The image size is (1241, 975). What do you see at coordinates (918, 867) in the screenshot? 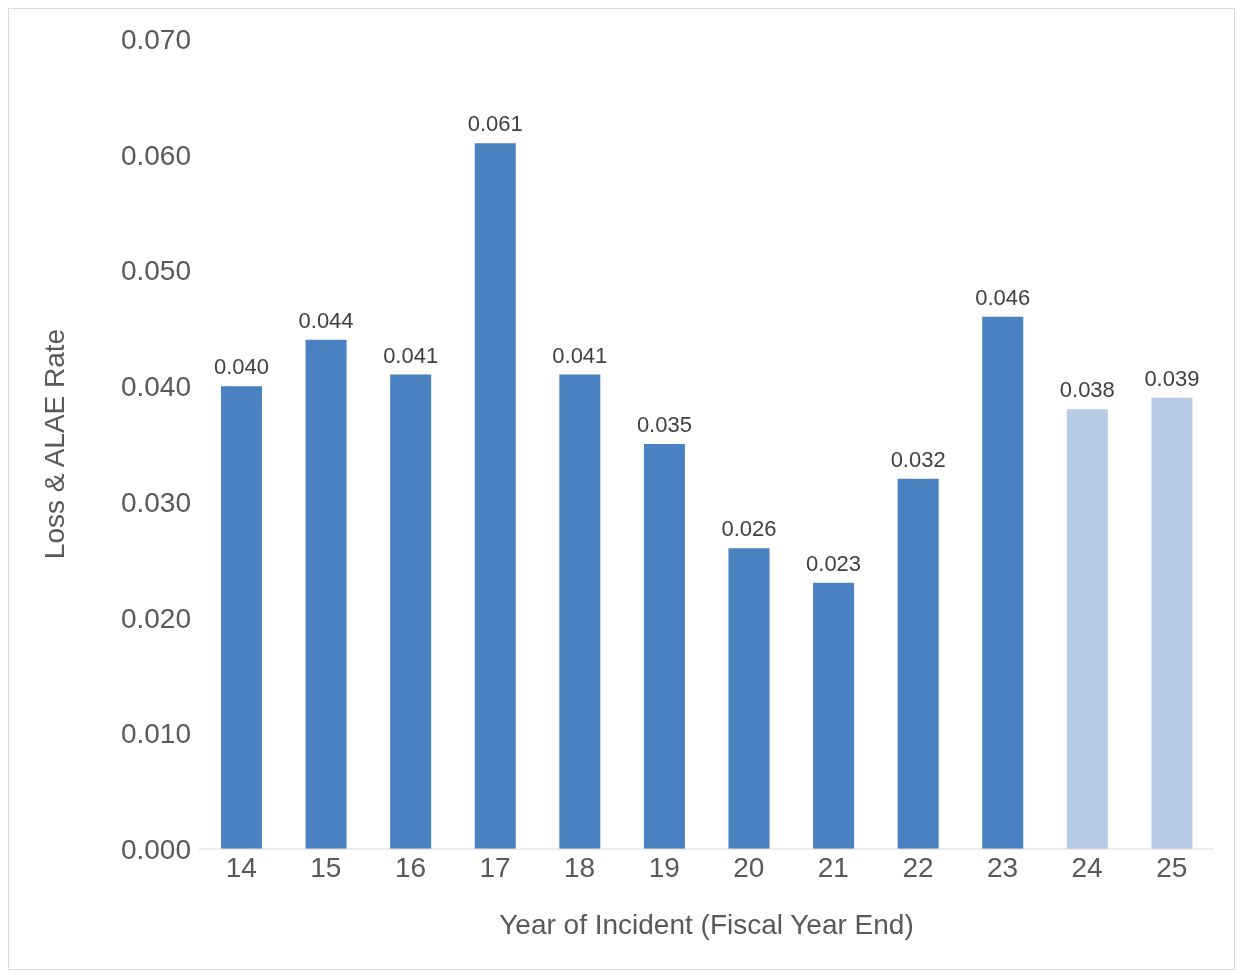
I see `x-tick-label: 22` at bounding box center [918, 867].